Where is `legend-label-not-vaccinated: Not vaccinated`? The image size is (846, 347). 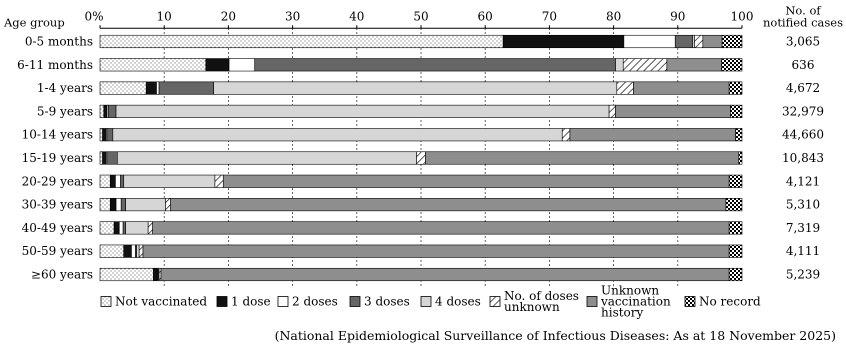
legend-label-not-vaccinated: Not vaccinated is located at coordinates (161, 302).